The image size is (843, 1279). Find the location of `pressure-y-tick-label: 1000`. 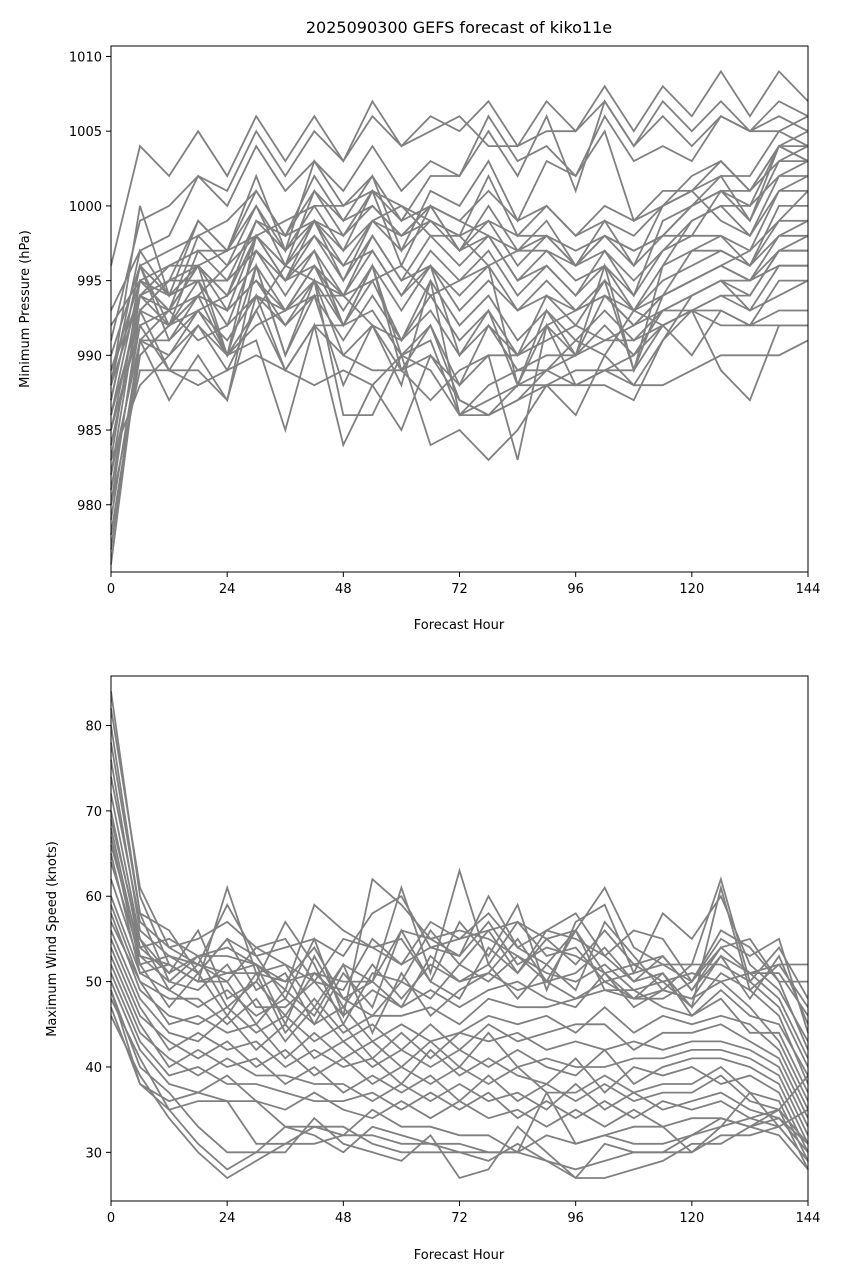

pressure-y-tick-label: 1000 is located at coordinates (85, 207).